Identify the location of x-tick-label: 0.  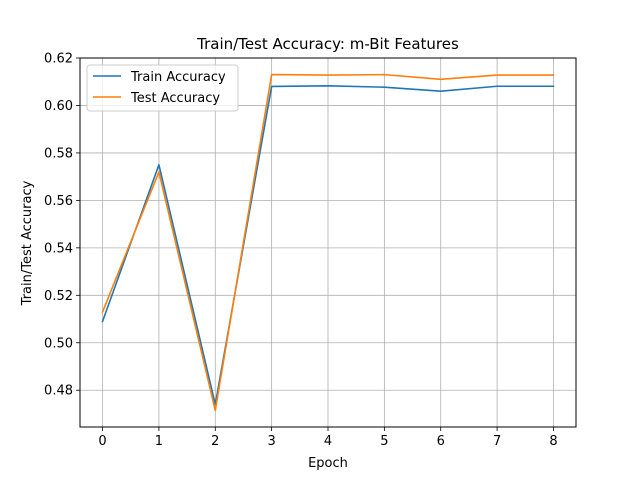
(102, 441).